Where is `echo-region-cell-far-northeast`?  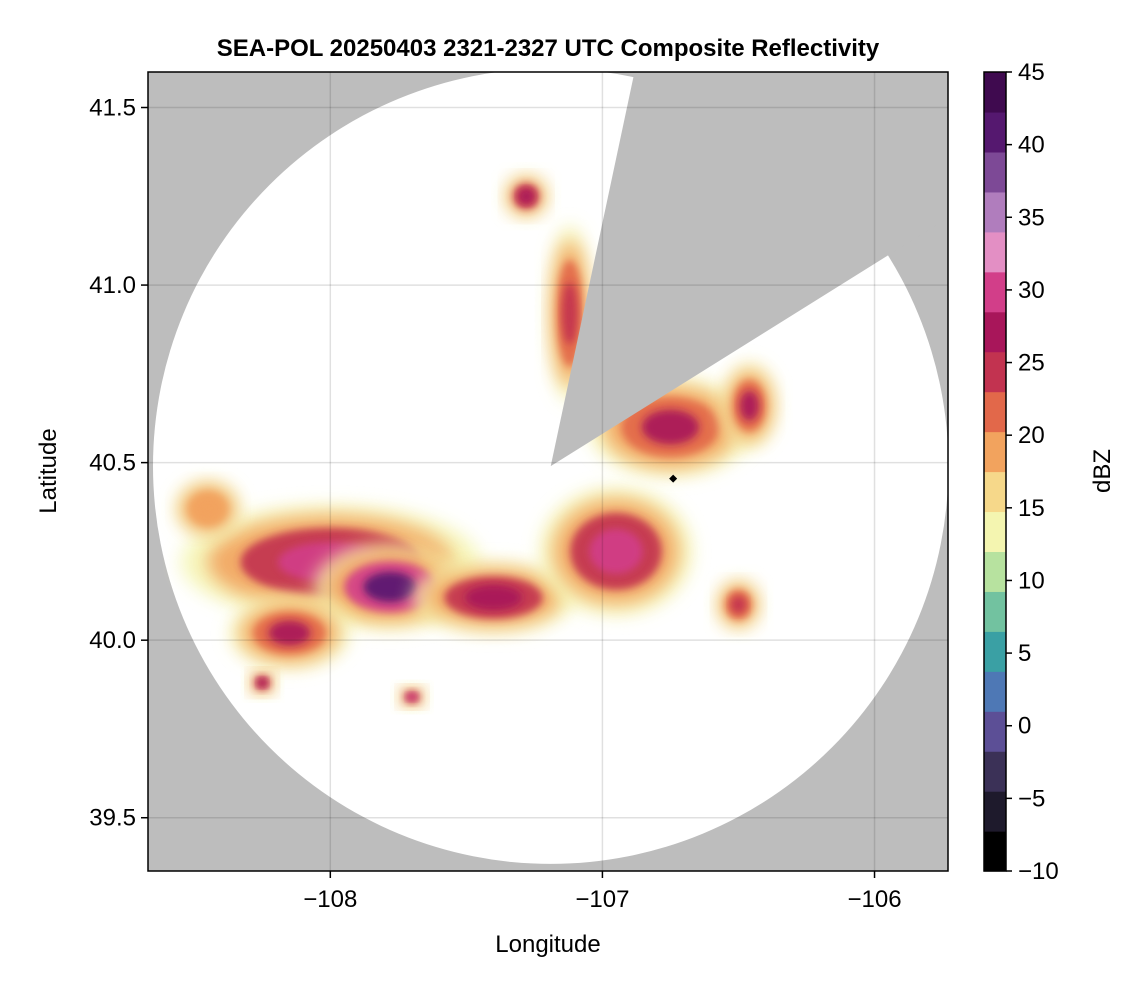
echo-region-cell-far-northeast is located at coordinates (749, 406).